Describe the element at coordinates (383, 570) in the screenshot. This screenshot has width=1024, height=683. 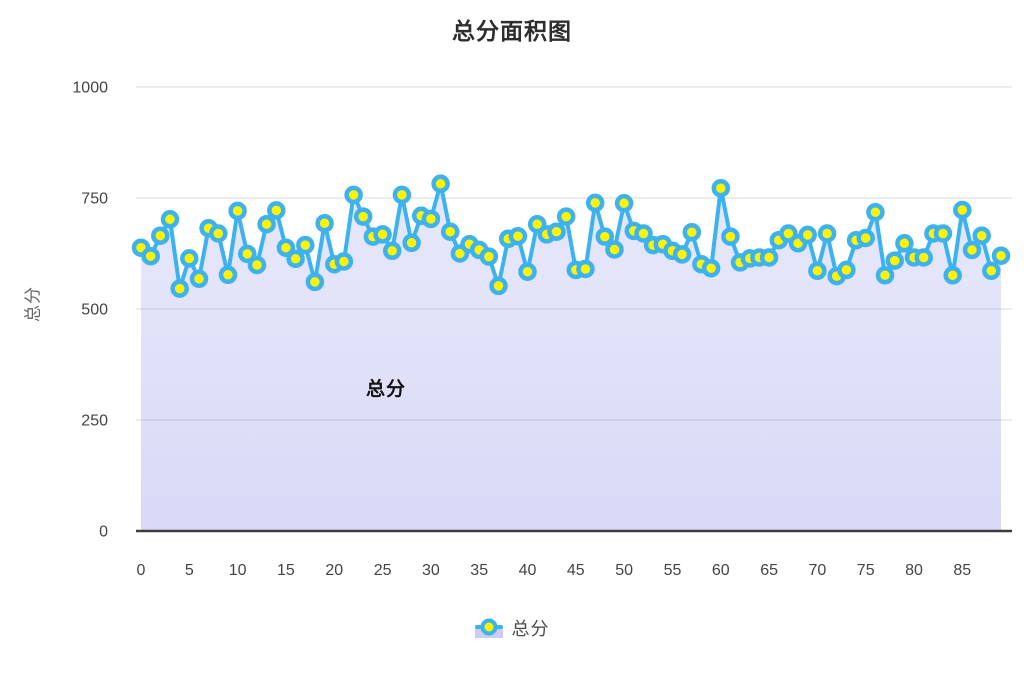
I see `x-tick-label: 25` at that location.